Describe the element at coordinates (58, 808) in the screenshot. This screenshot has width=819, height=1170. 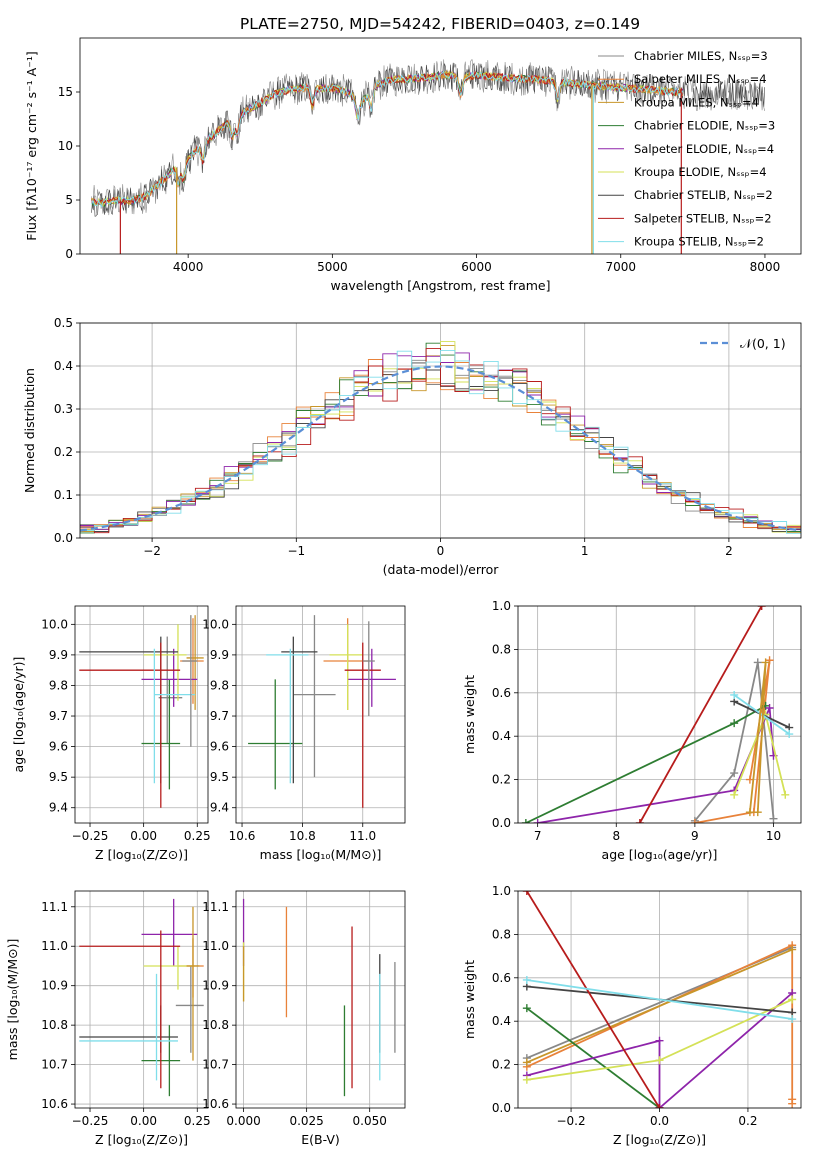
I see `y-tick-label: 9.4` at that location.